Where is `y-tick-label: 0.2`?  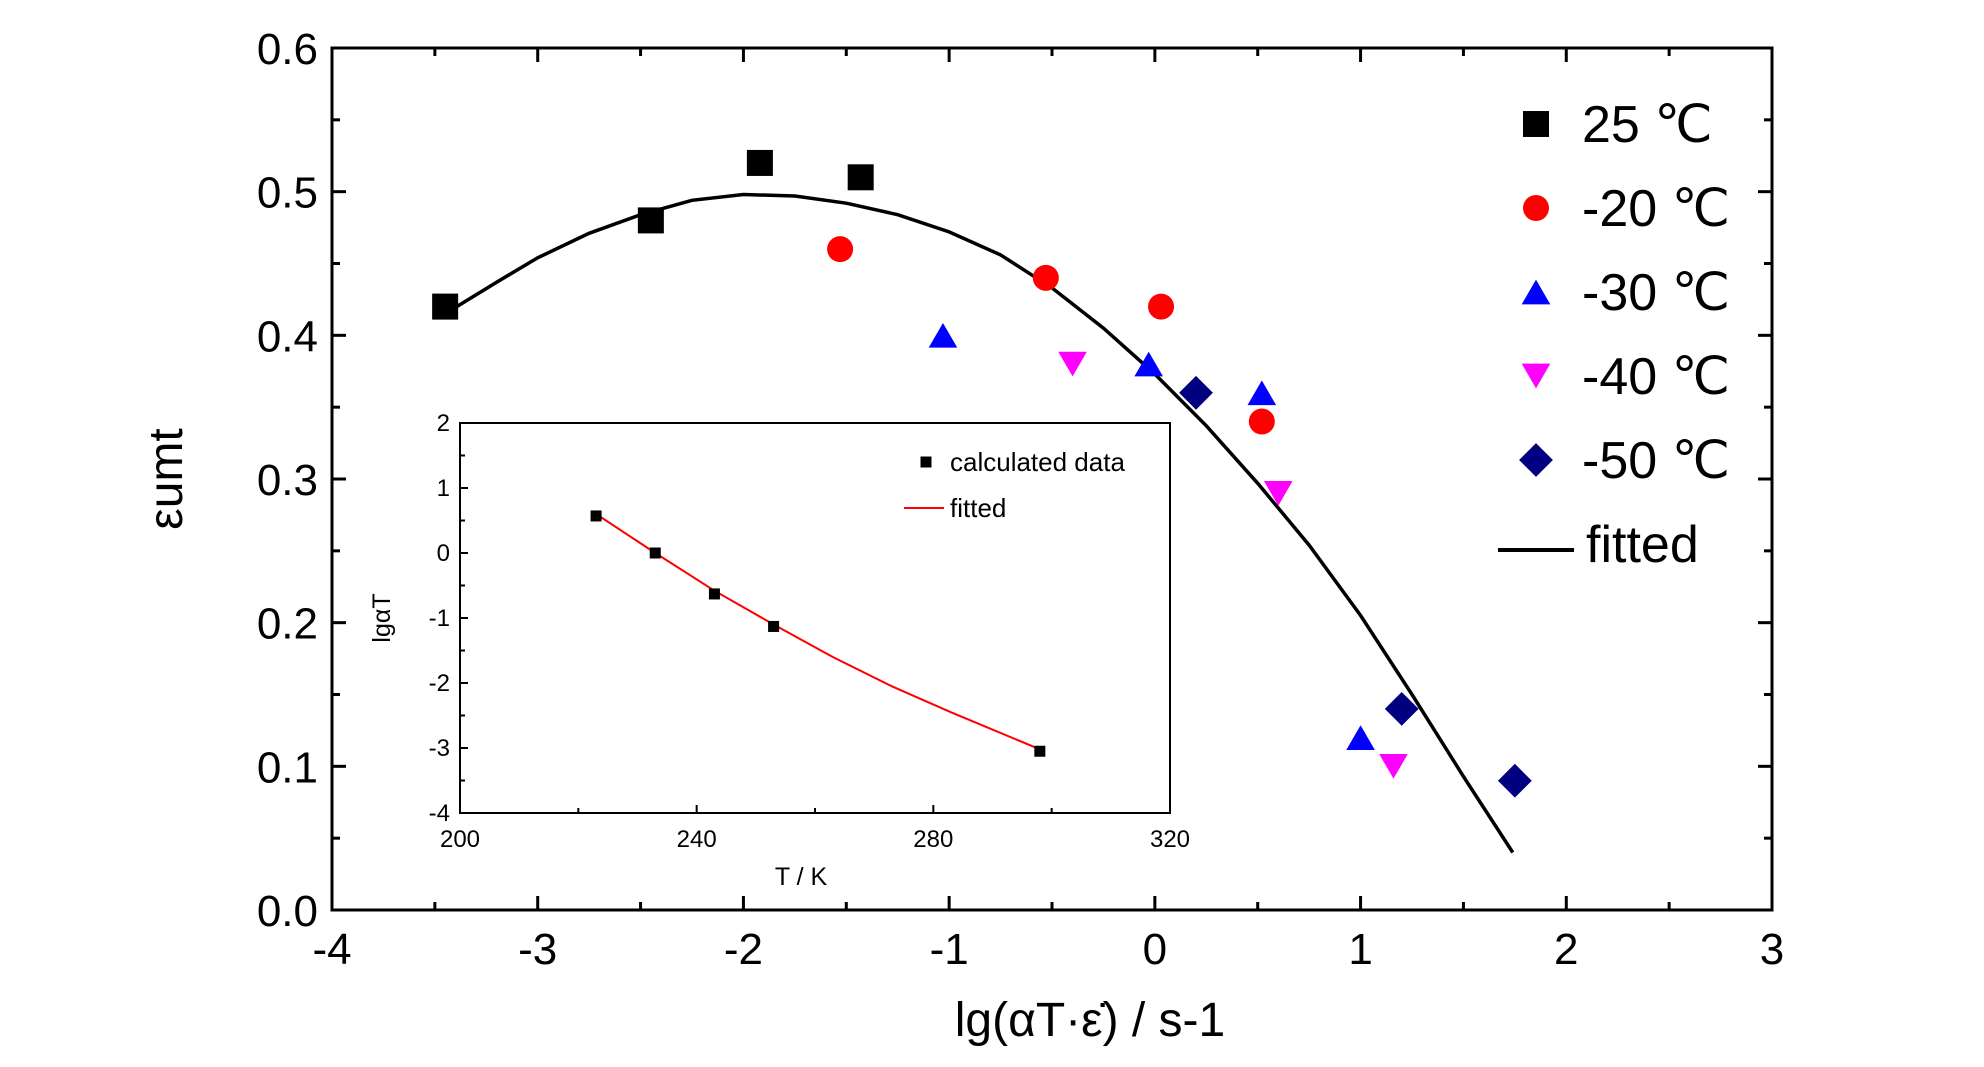 y-tick-label: 0.2 is located at coordinates (287, 624).